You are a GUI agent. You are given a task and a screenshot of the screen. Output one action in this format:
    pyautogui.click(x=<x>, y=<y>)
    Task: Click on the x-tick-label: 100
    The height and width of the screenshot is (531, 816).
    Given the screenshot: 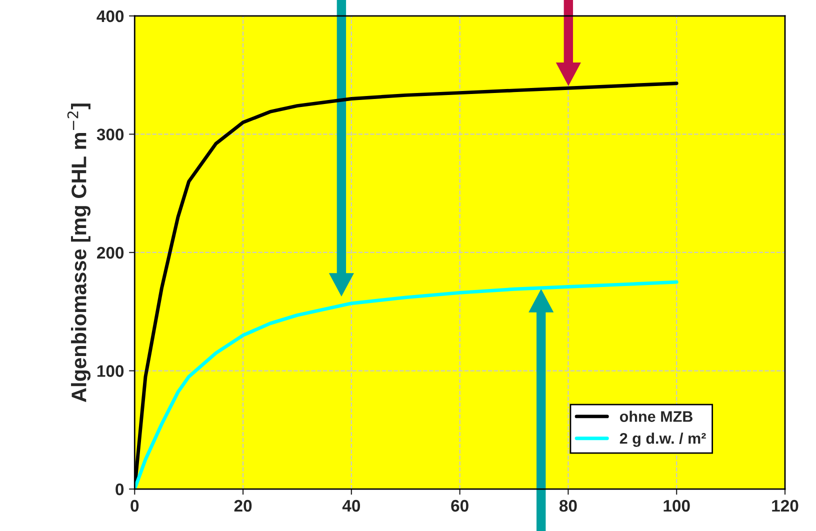 What is the action you would take?
    pyautogui.click(x=677, y=506)
    